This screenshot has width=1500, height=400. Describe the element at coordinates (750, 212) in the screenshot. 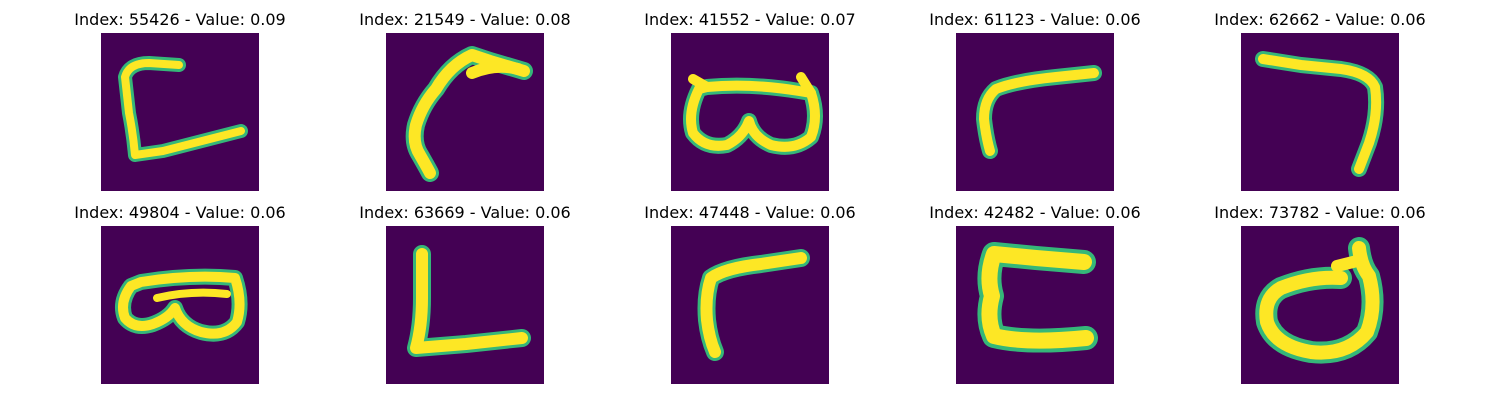

I see `panel-title: Index: 47448 - Value: 0.06` at that location.